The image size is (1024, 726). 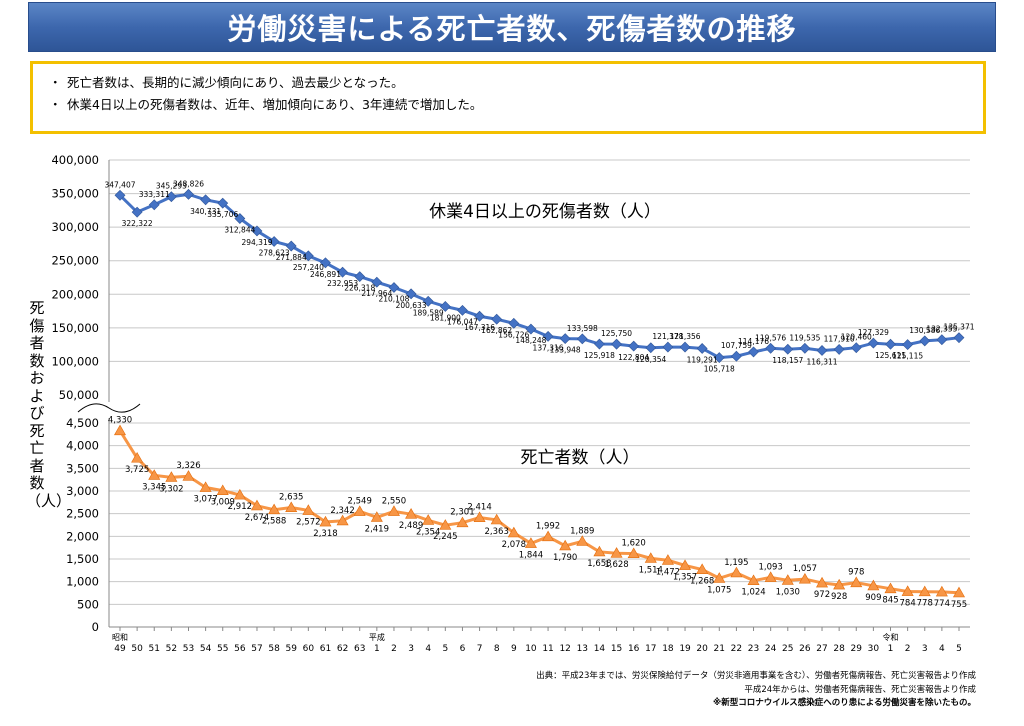 What do you see at coordinates (154, 649) in the screenshot?
I see `x-tick-label: 51` at bounding box center [154, 649].